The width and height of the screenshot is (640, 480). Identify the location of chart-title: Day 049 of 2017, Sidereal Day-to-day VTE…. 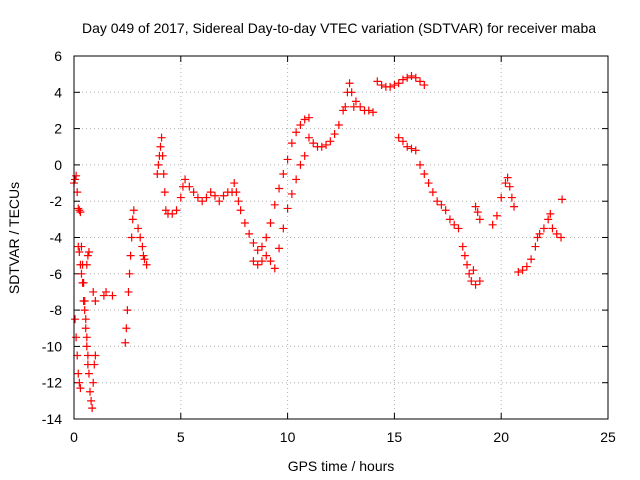
(339, 28).